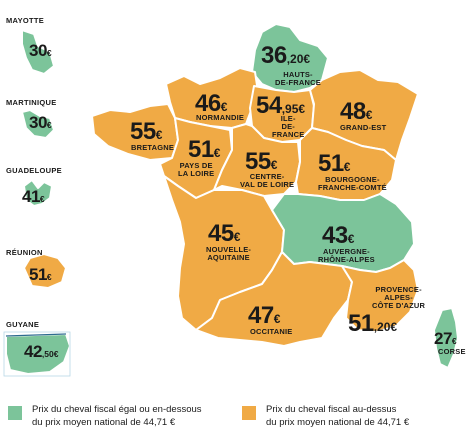  I want to click on label-na-name: NOUVELLE- AQUITAINE, so click(229, 253).